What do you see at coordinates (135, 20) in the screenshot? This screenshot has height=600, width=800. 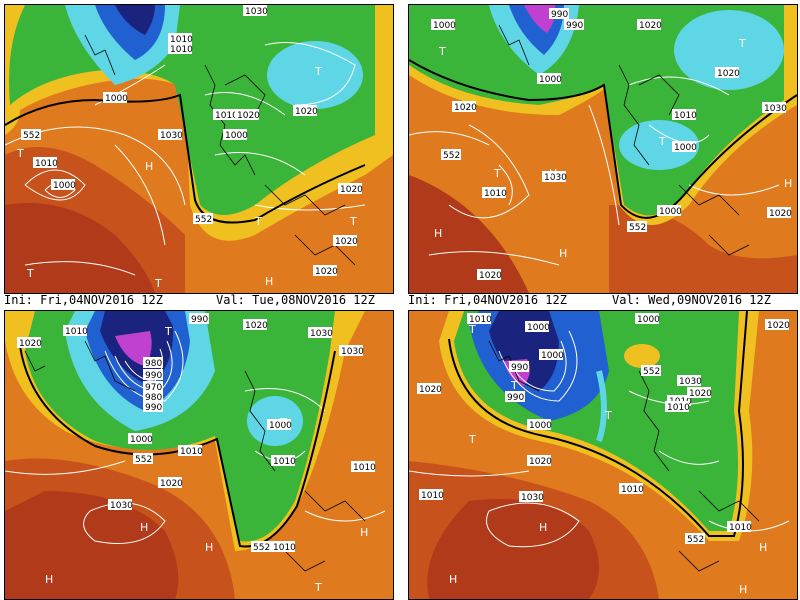 I see `deep-low-core` at bounding box center [135, 20].